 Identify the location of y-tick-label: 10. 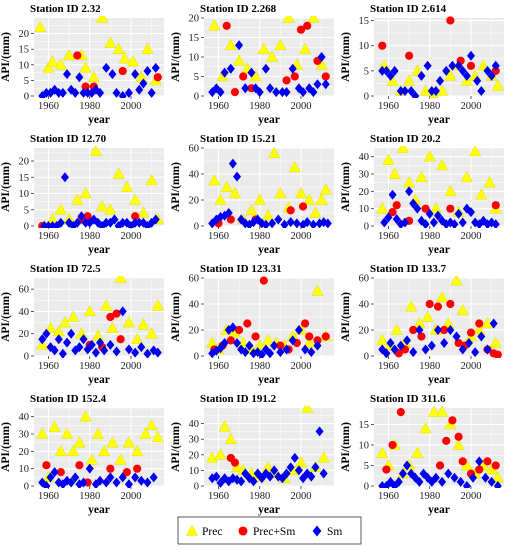
(24, 469).